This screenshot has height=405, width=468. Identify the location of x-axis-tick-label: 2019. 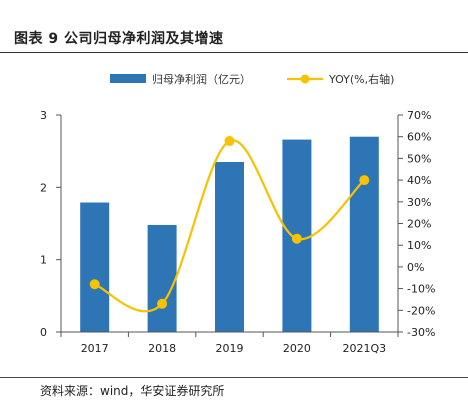
(230, 348).